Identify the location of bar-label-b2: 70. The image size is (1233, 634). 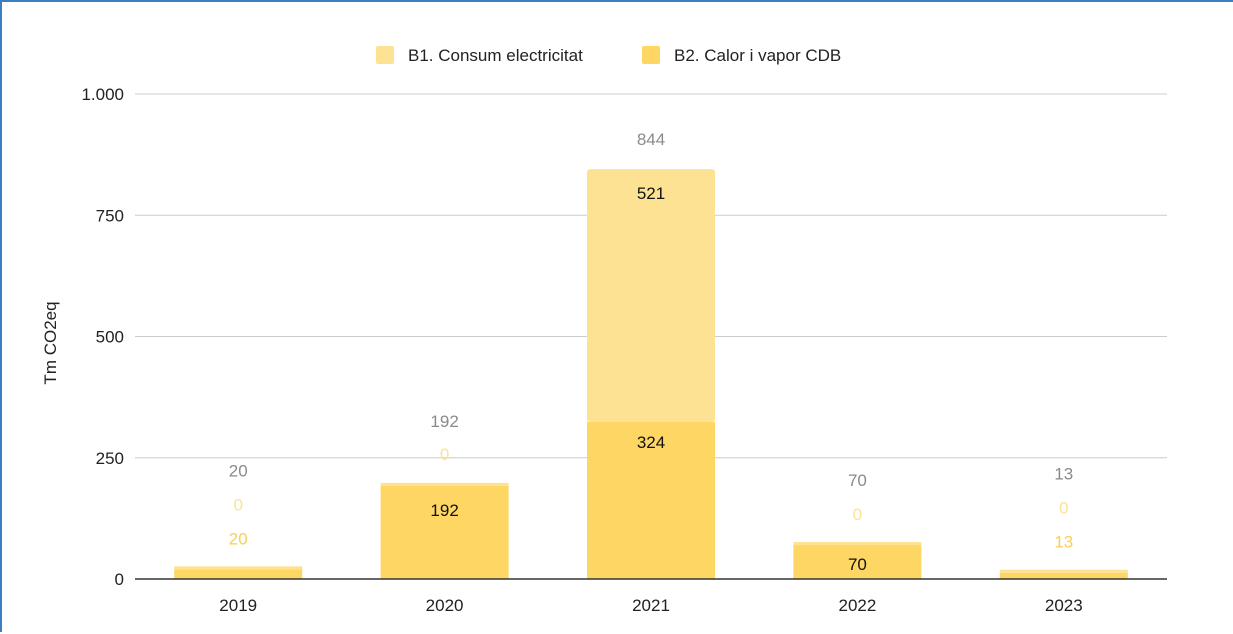
(857, 564).